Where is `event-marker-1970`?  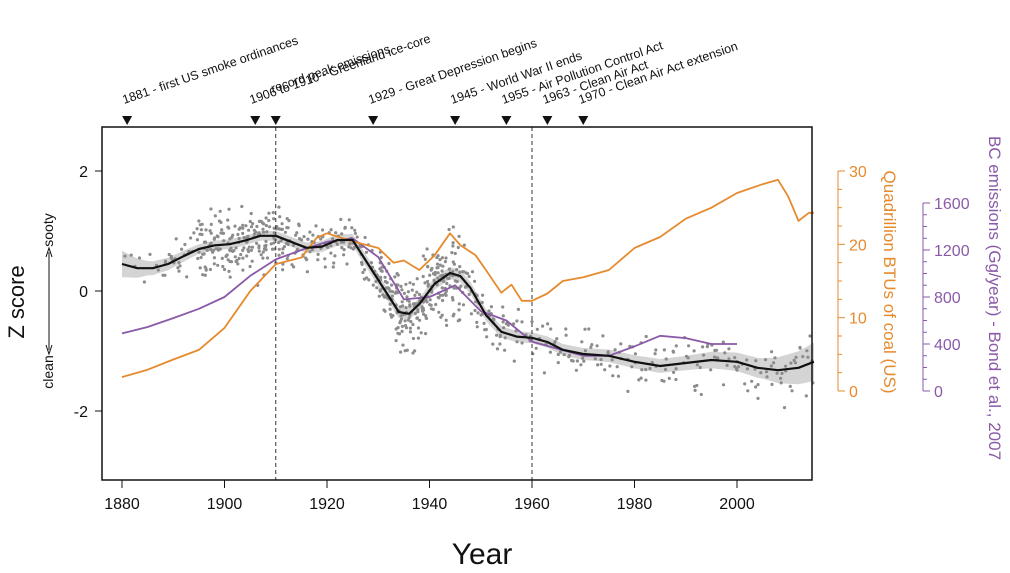
event-marker-1970 is located at coordinates (583, 120).